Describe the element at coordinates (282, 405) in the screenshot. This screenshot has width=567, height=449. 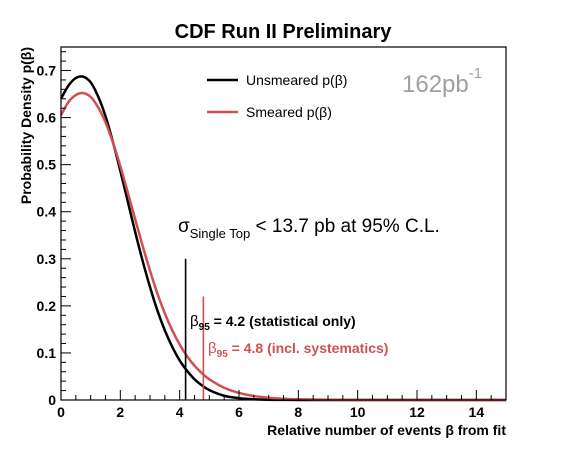
I see `x-axis-ticks: 0 2 4 6 8 10 12 14` at that location.